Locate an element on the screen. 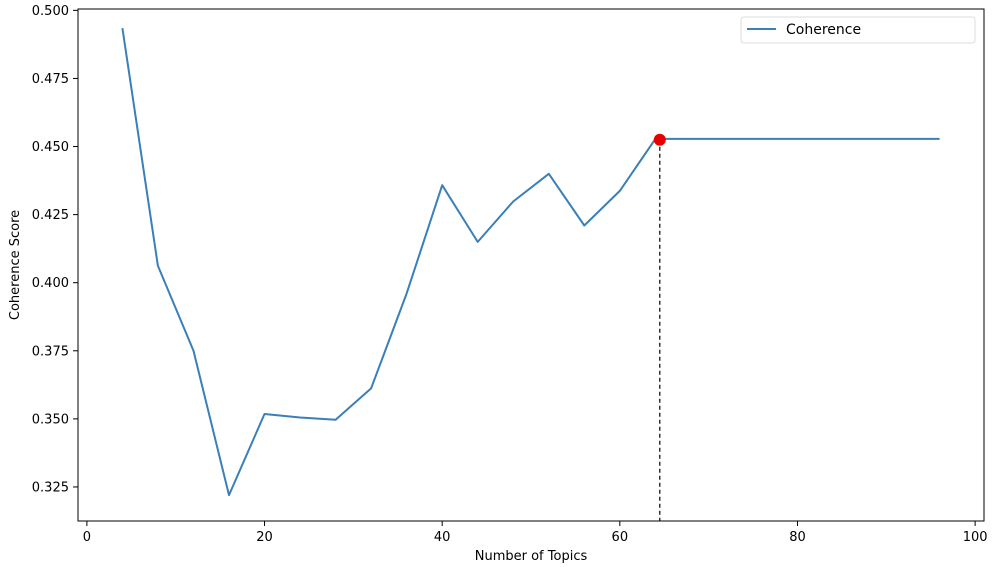  y-tick-label: 0.475 is located at coordinates (50, 79).